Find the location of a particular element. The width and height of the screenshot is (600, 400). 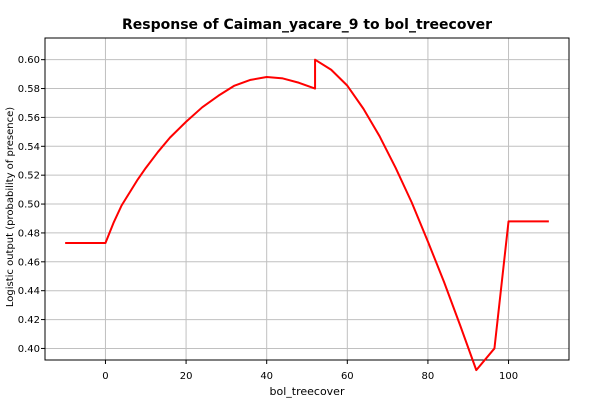

x-tick-label: 20 is located at coordinates (186, 376).